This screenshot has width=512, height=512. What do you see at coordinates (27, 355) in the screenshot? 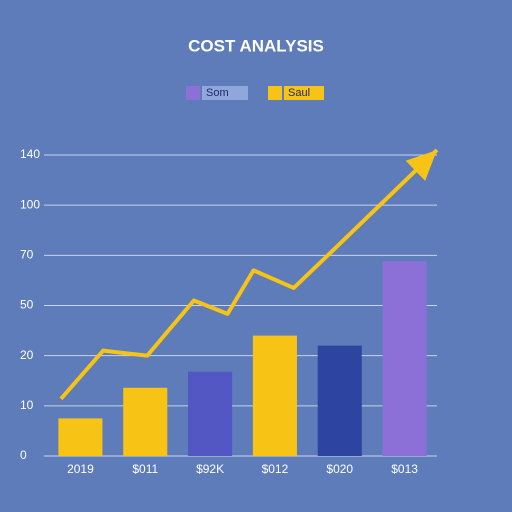
I see `y-tick-label: 20` at bounding box center [27, 355].